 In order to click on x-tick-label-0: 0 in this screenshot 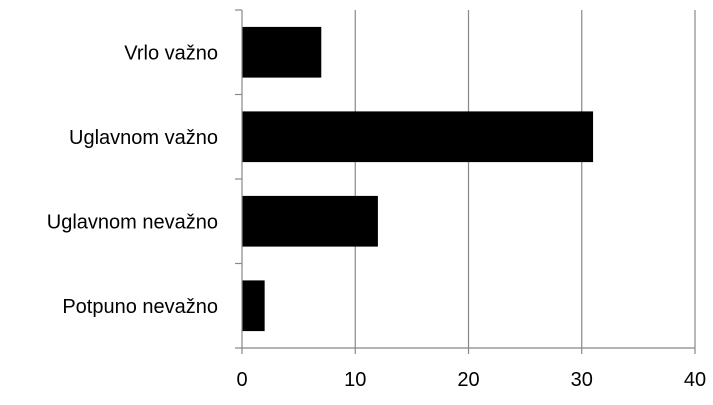, I will do `click(241, 380)`.